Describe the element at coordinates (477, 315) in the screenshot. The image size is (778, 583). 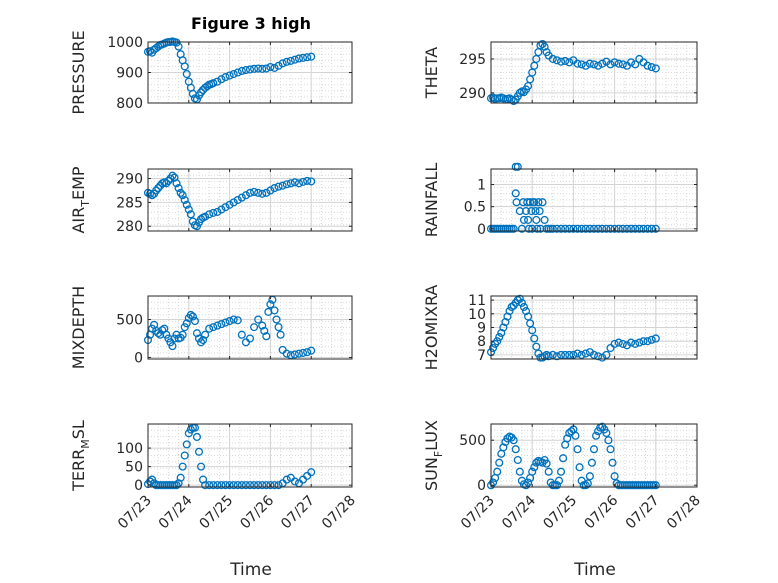
I see `y-tick-label: 10` at that location.